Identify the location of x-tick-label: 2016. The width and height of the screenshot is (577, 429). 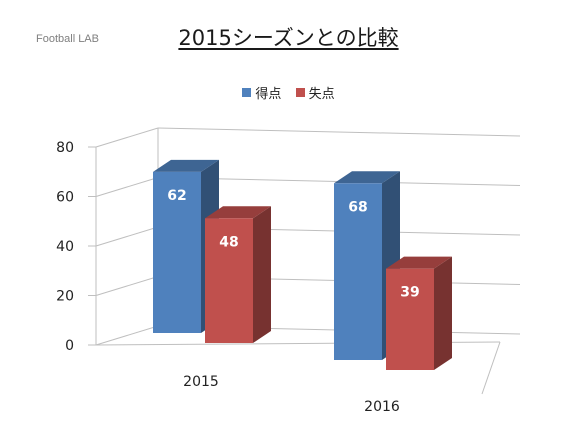
(382, 407).